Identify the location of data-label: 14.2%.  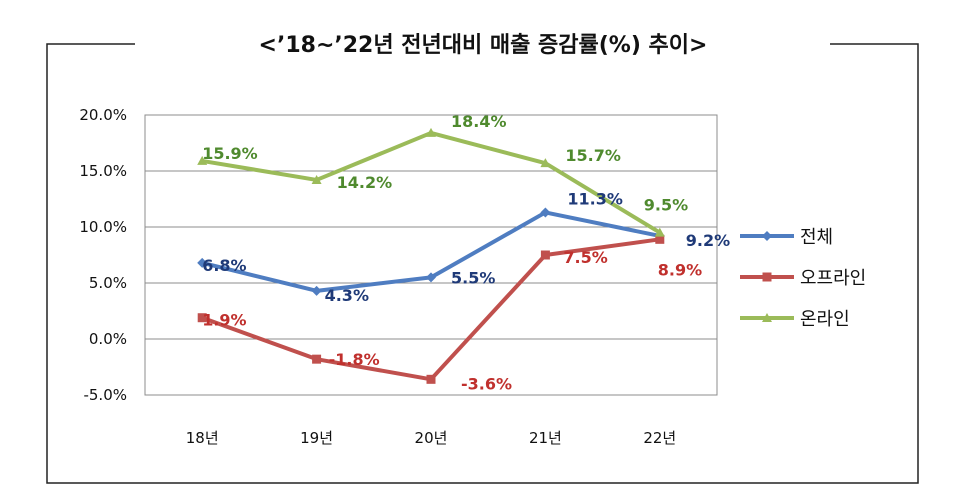
(365, 182).